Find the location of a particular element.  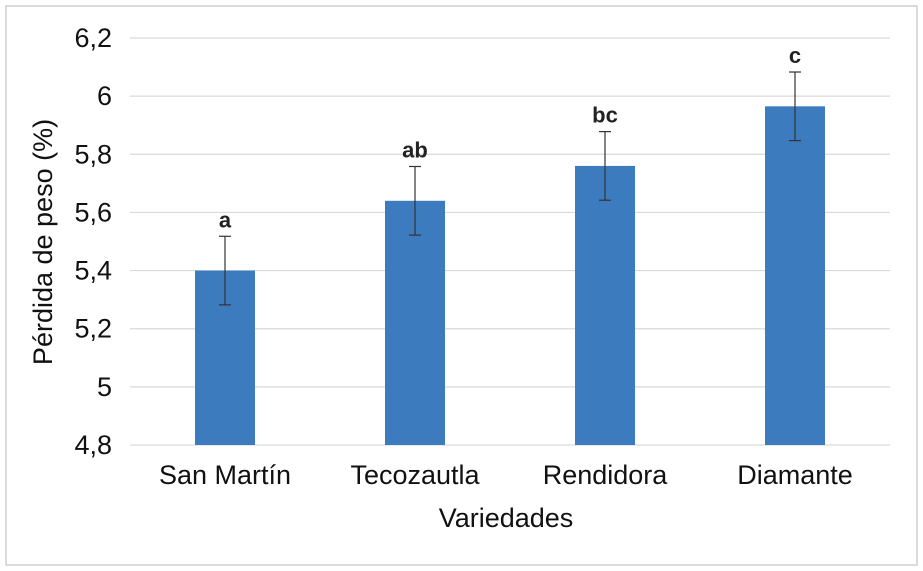

x-tick-label: San Martín is located at coordinates (225, 475).